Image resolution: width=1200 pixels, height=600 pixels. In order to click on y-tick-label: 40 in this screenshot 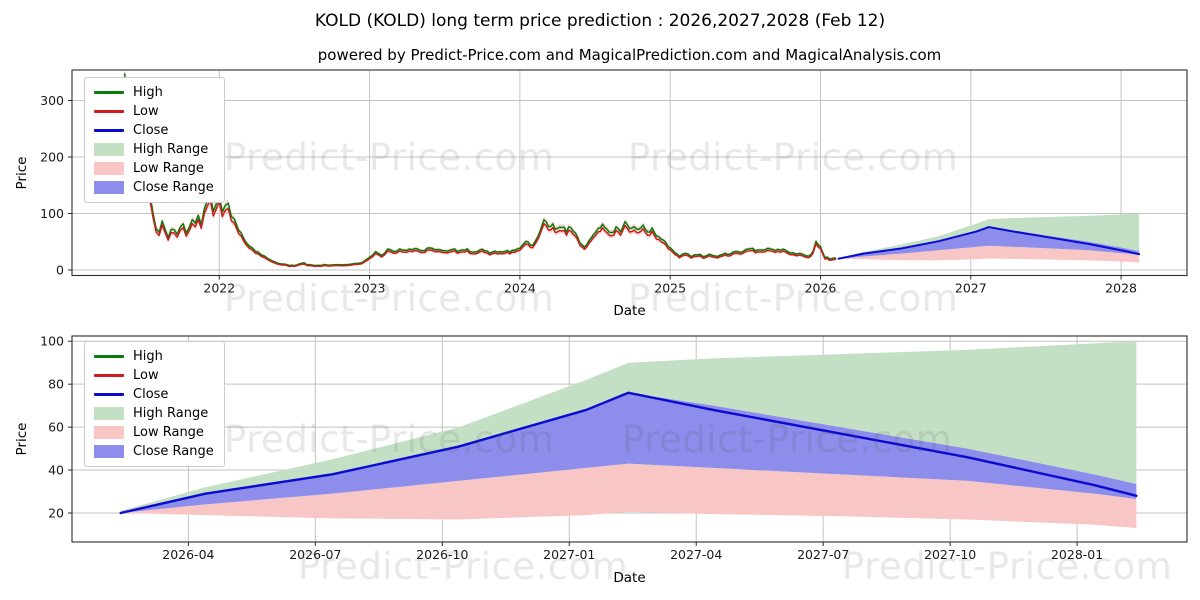, I will do `click(56, 470)`.